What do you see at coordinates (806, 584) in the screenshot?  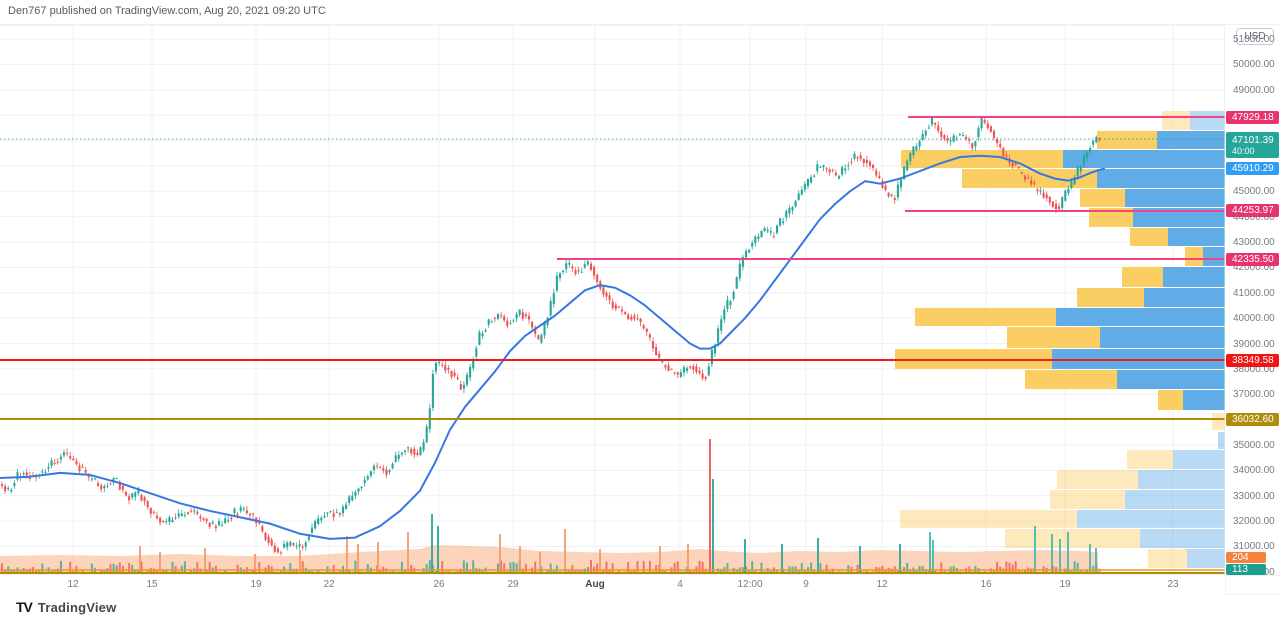 I see `x-axis-tick-label: 9` at bounding box center [806, 584].